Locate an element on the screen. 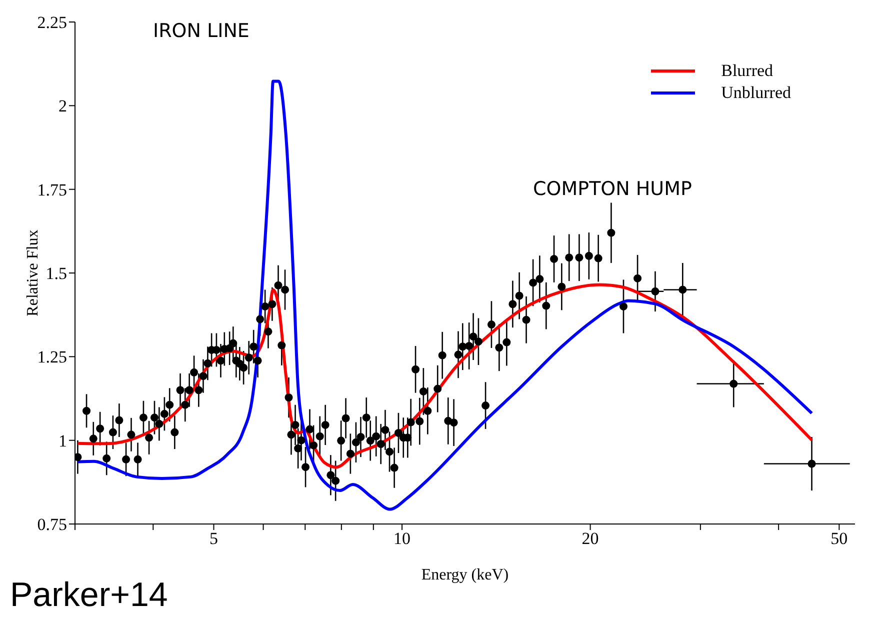 The width and height of the screenshot is (877, 622). y-tick-label: 2 is located at coordinates (62, 106).